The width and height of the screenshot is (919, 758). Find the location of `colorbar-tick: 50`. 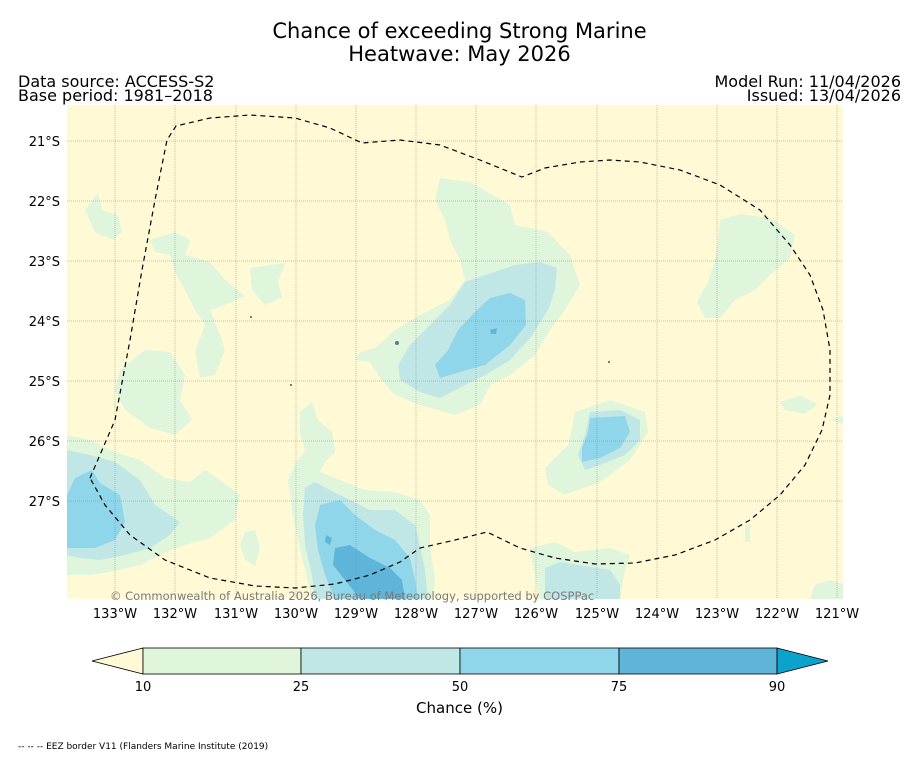

colorbar-tick: 50 is located at coordinates (460, 687).